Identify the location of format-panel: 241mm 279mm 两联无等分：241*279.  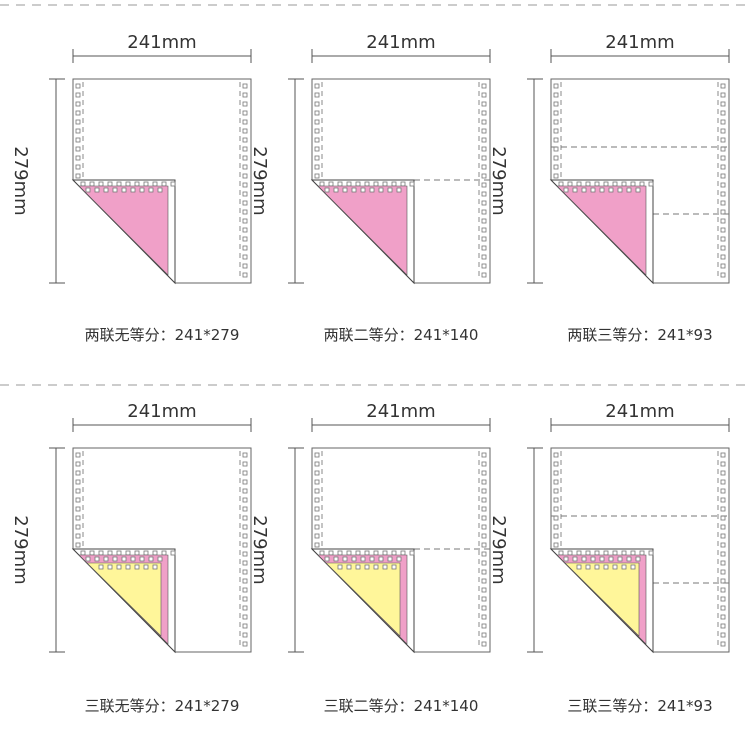
(131, 188).